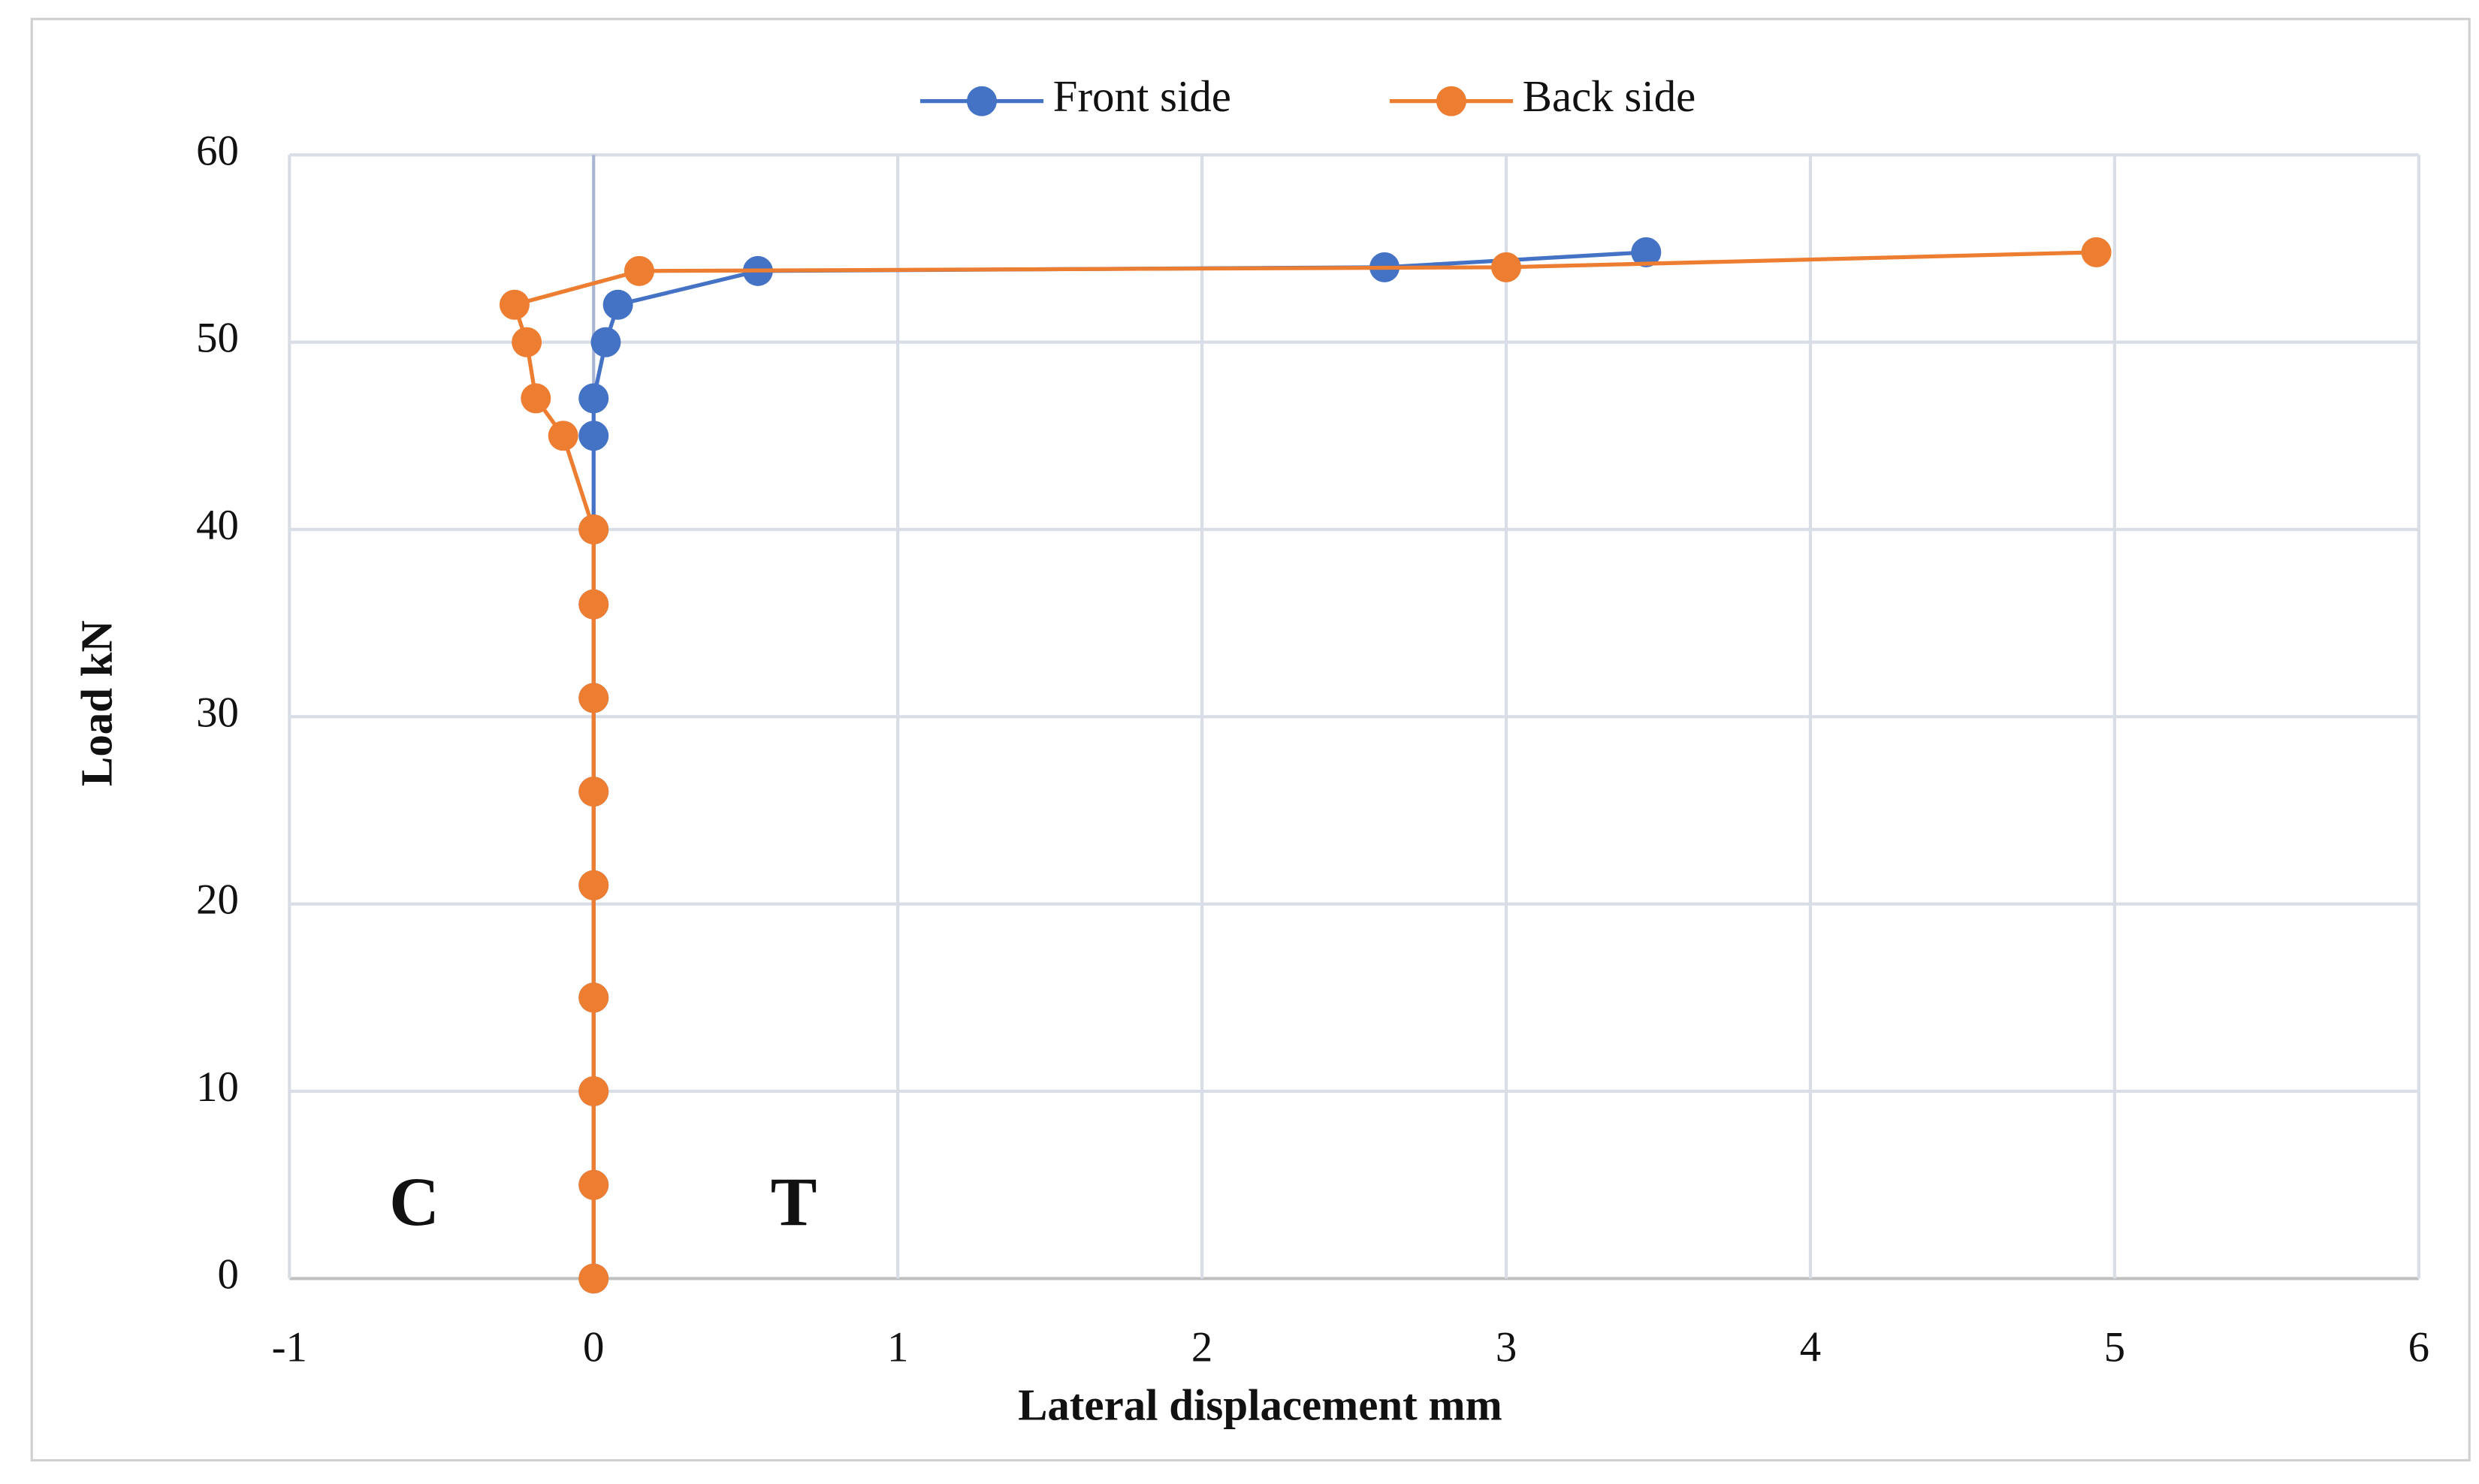  What do you see at coordinates (217, 338) in the screenshot?
I see `y-tick-label: 50` at bounding box center [217, 338].